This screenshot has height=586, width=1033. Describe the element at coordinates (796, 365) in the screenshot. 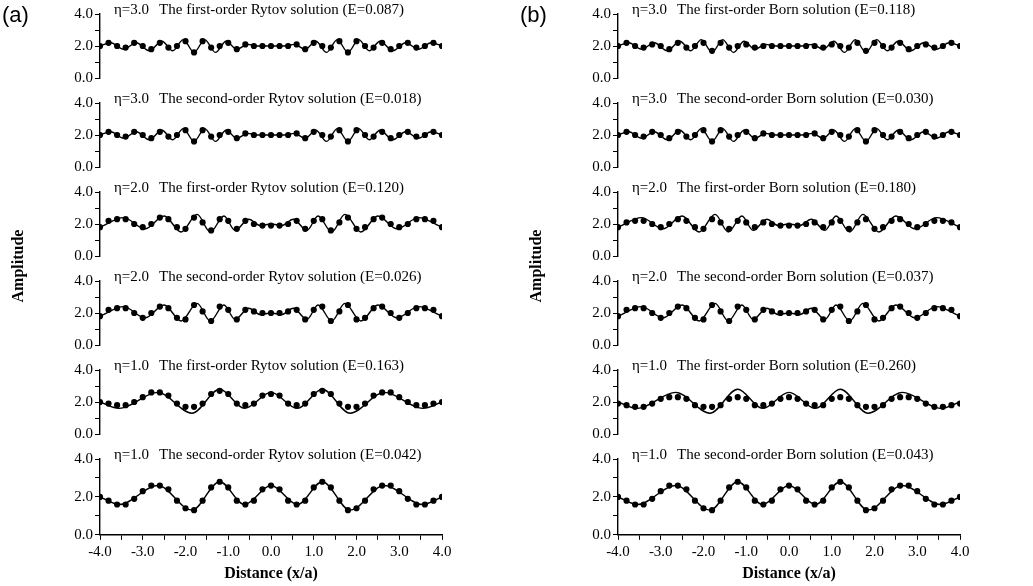

I see `chart-subtitle: The first-order Born solution (E=0.260)` at that location.